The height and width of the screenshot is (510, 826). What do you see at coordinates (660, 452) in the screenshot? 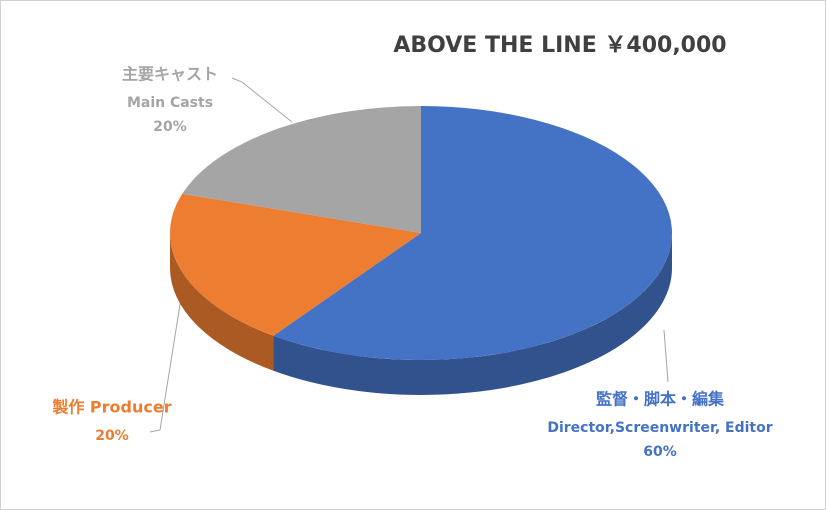
I see `value-label: 60%` at bounding box center [660, 452].